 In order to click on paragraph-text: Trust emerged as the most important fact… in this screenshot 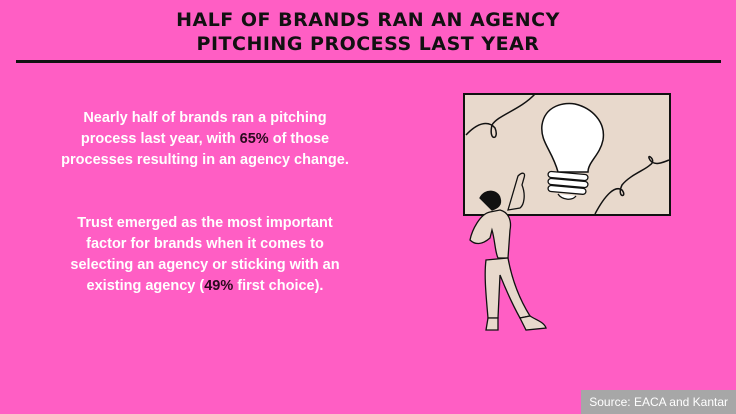, I will do `click(205, 254)`.